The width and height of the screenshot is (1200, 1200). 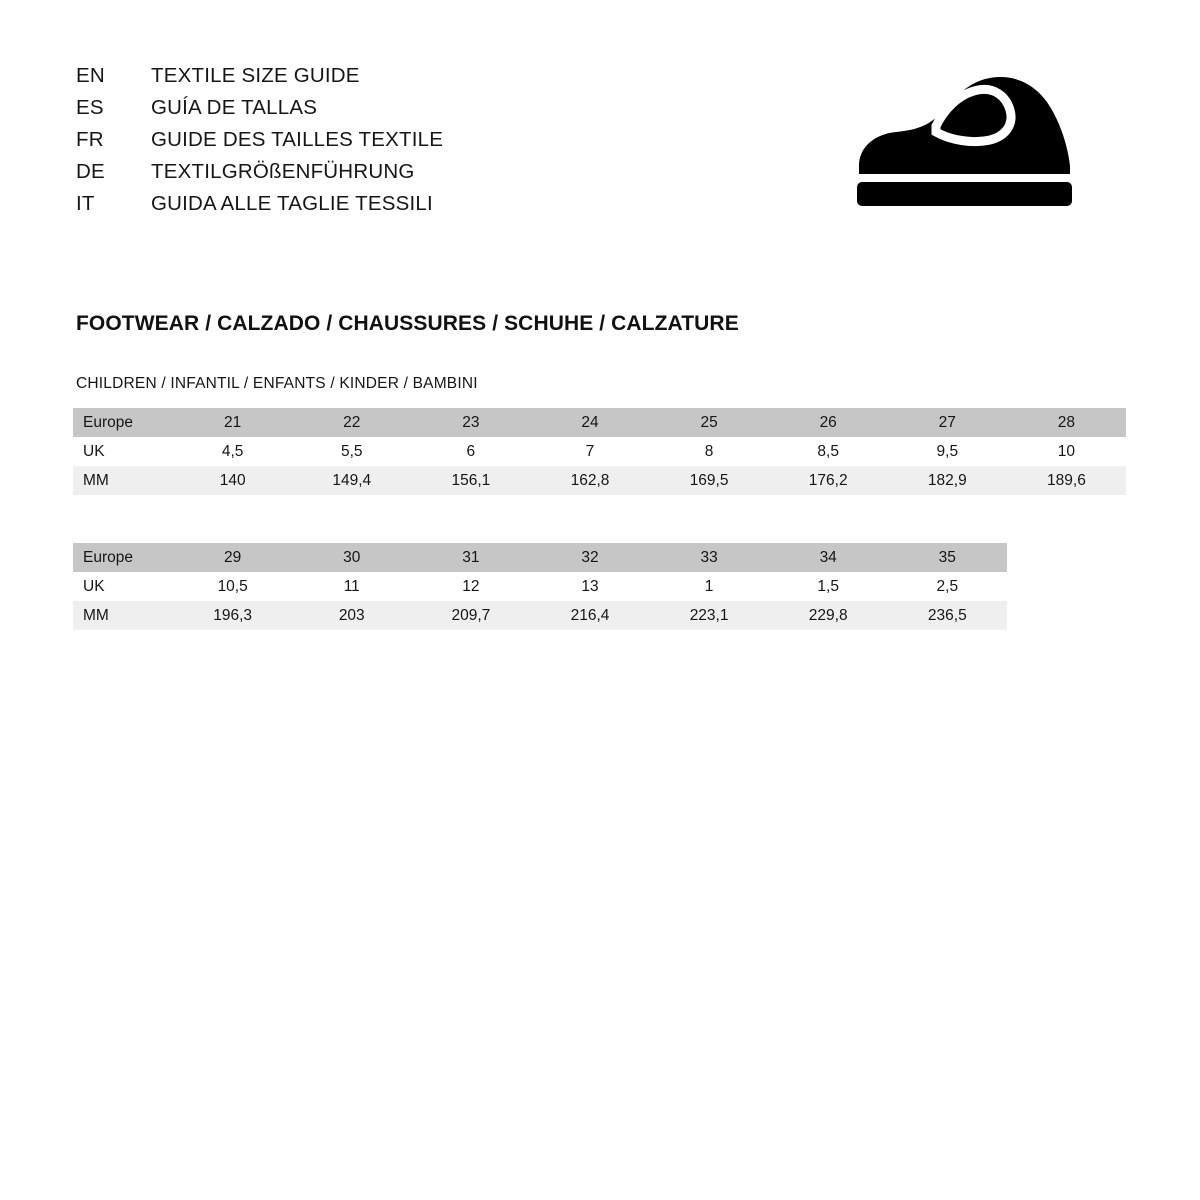 What do you see at coordinates (964, 146) in the screenshot?
I see `shoe-icon` at bounding box center [964, 146].